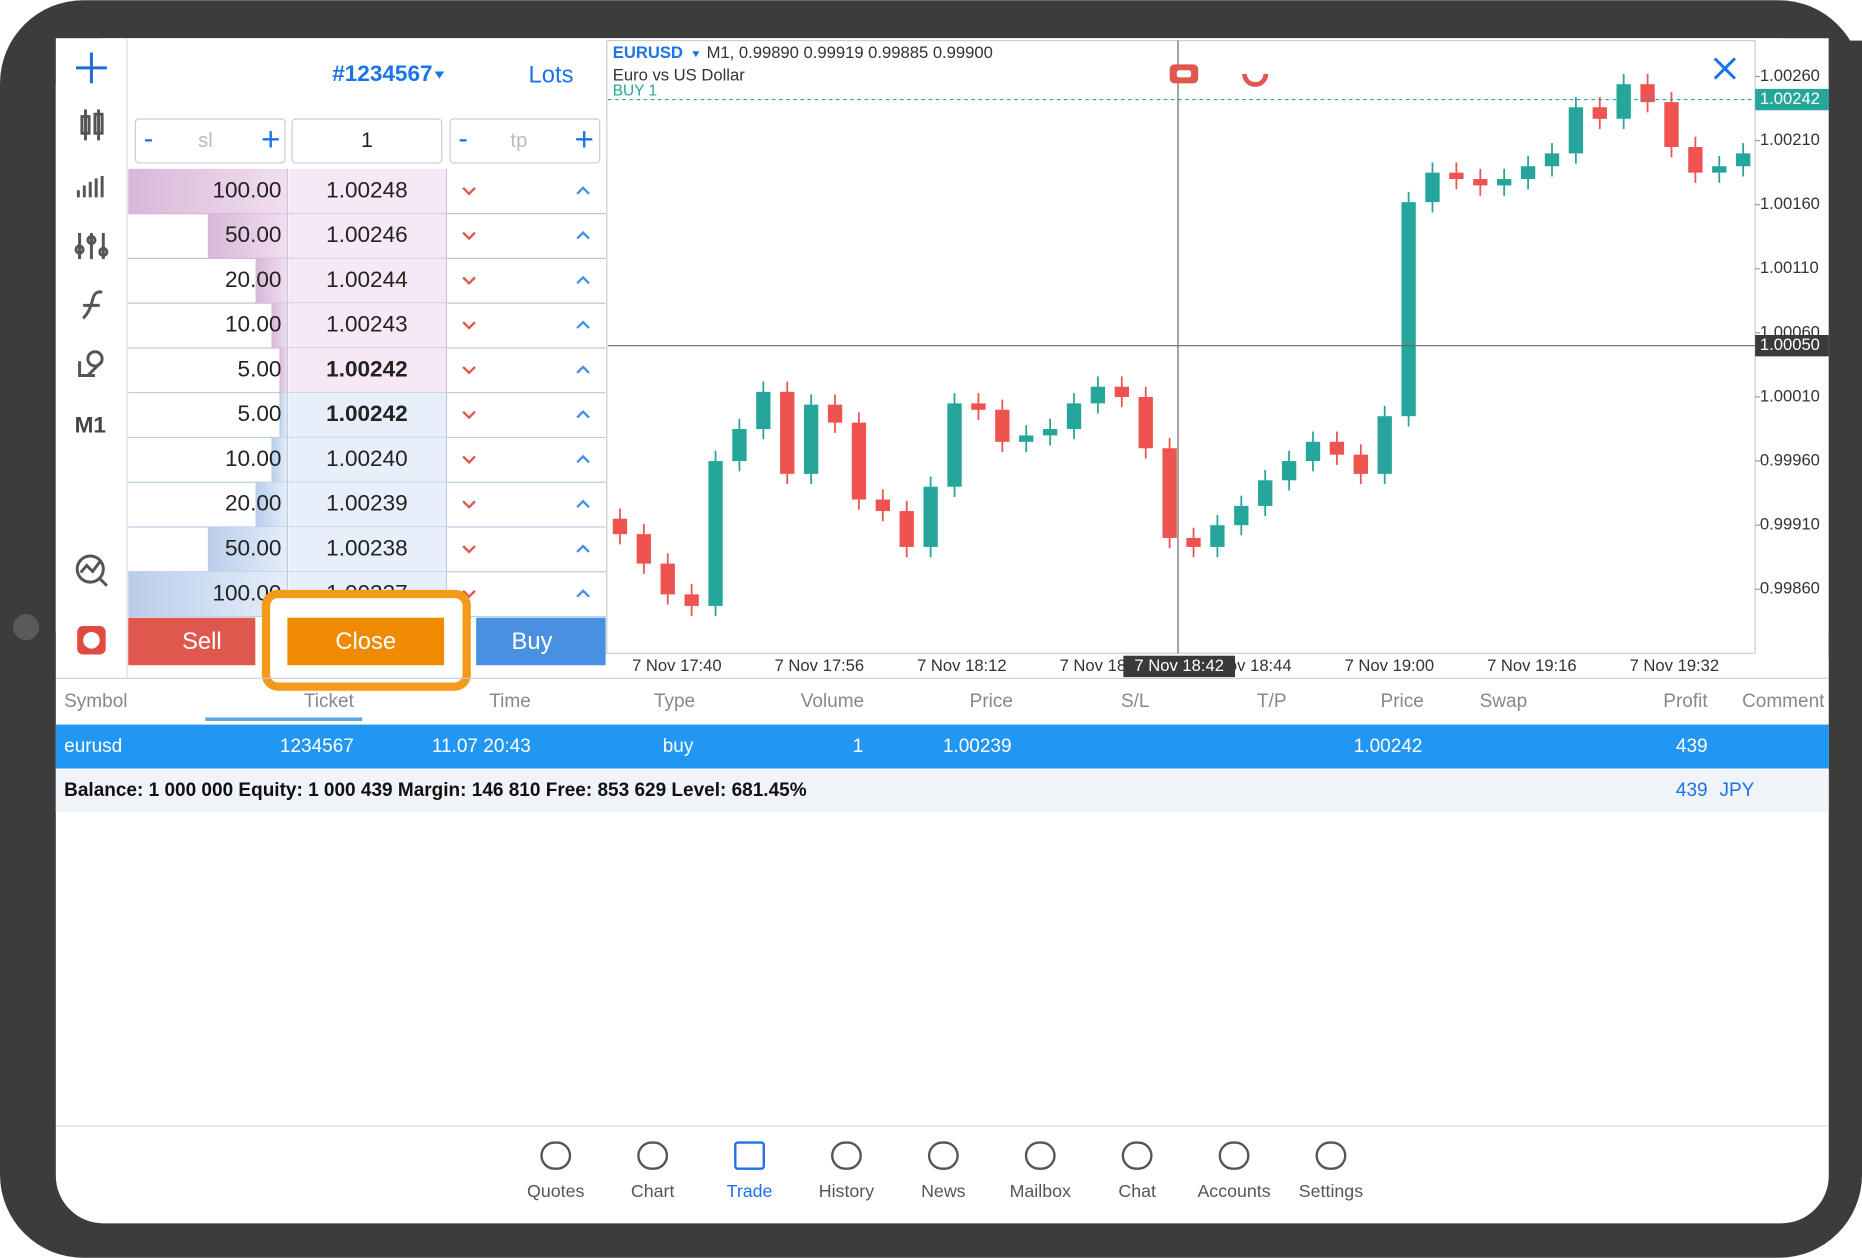 The height and width of the screenshot is (1258, 1862). Describe the element at coordinates (367, 281) in the screenshot. I see `price-cell-bg` at that location.